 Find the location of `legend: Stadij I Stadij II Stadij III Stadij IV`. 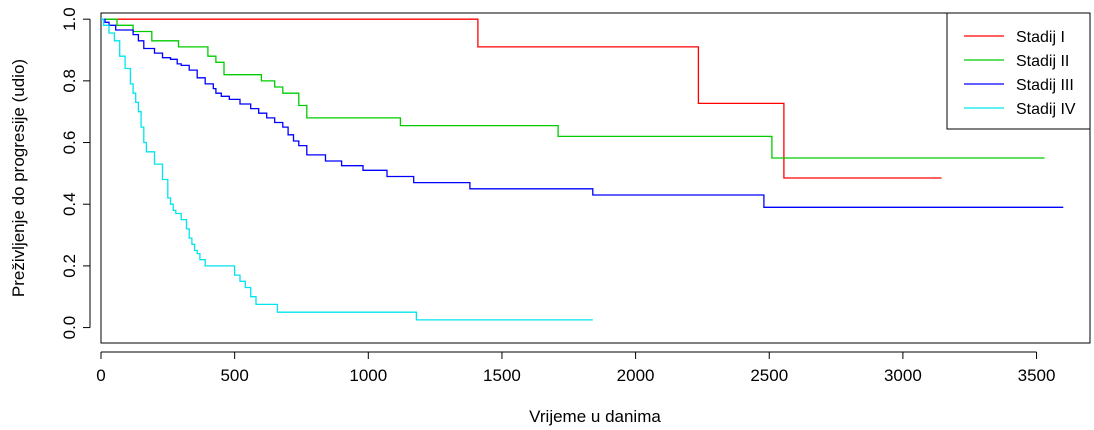

legend: Stadij I Stadij II Stadij III Stadij IV is located at coordinates (1018, 71).